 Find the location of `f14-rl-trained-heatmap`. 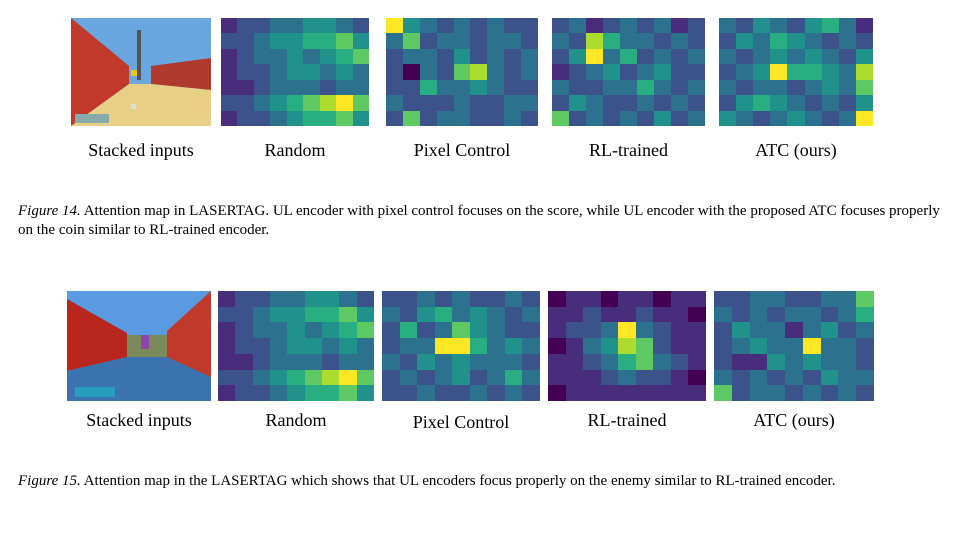

f14-rl-trained-heatmap is located at coordinates (628, 72).